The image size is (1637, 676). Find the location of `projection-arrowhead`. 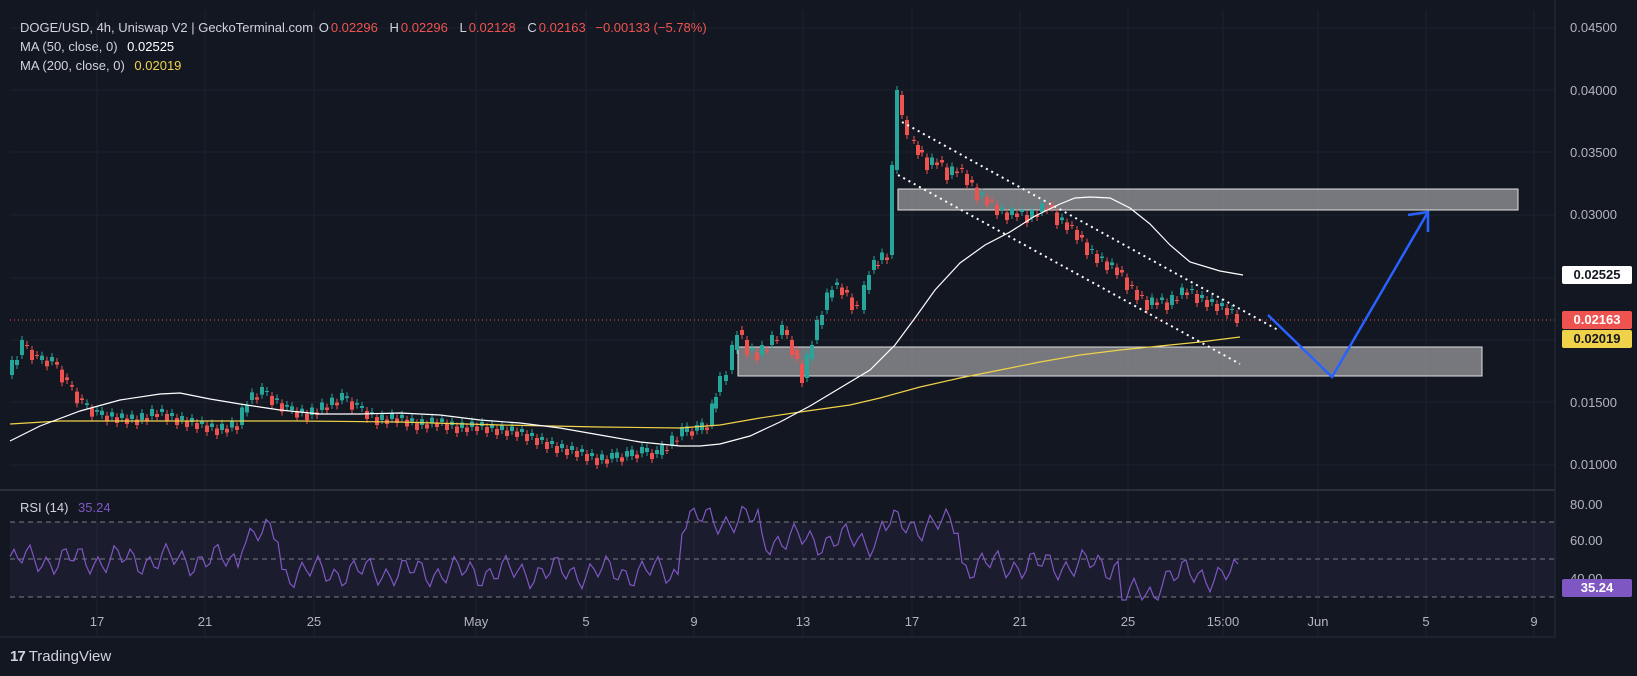

projection-arrowhead is located at coordinates (1418, 221).